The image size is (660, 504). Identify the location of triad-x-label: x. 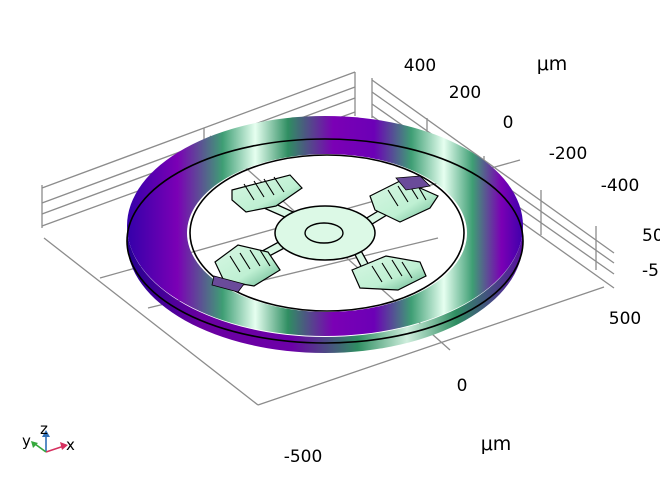
(70, 445).